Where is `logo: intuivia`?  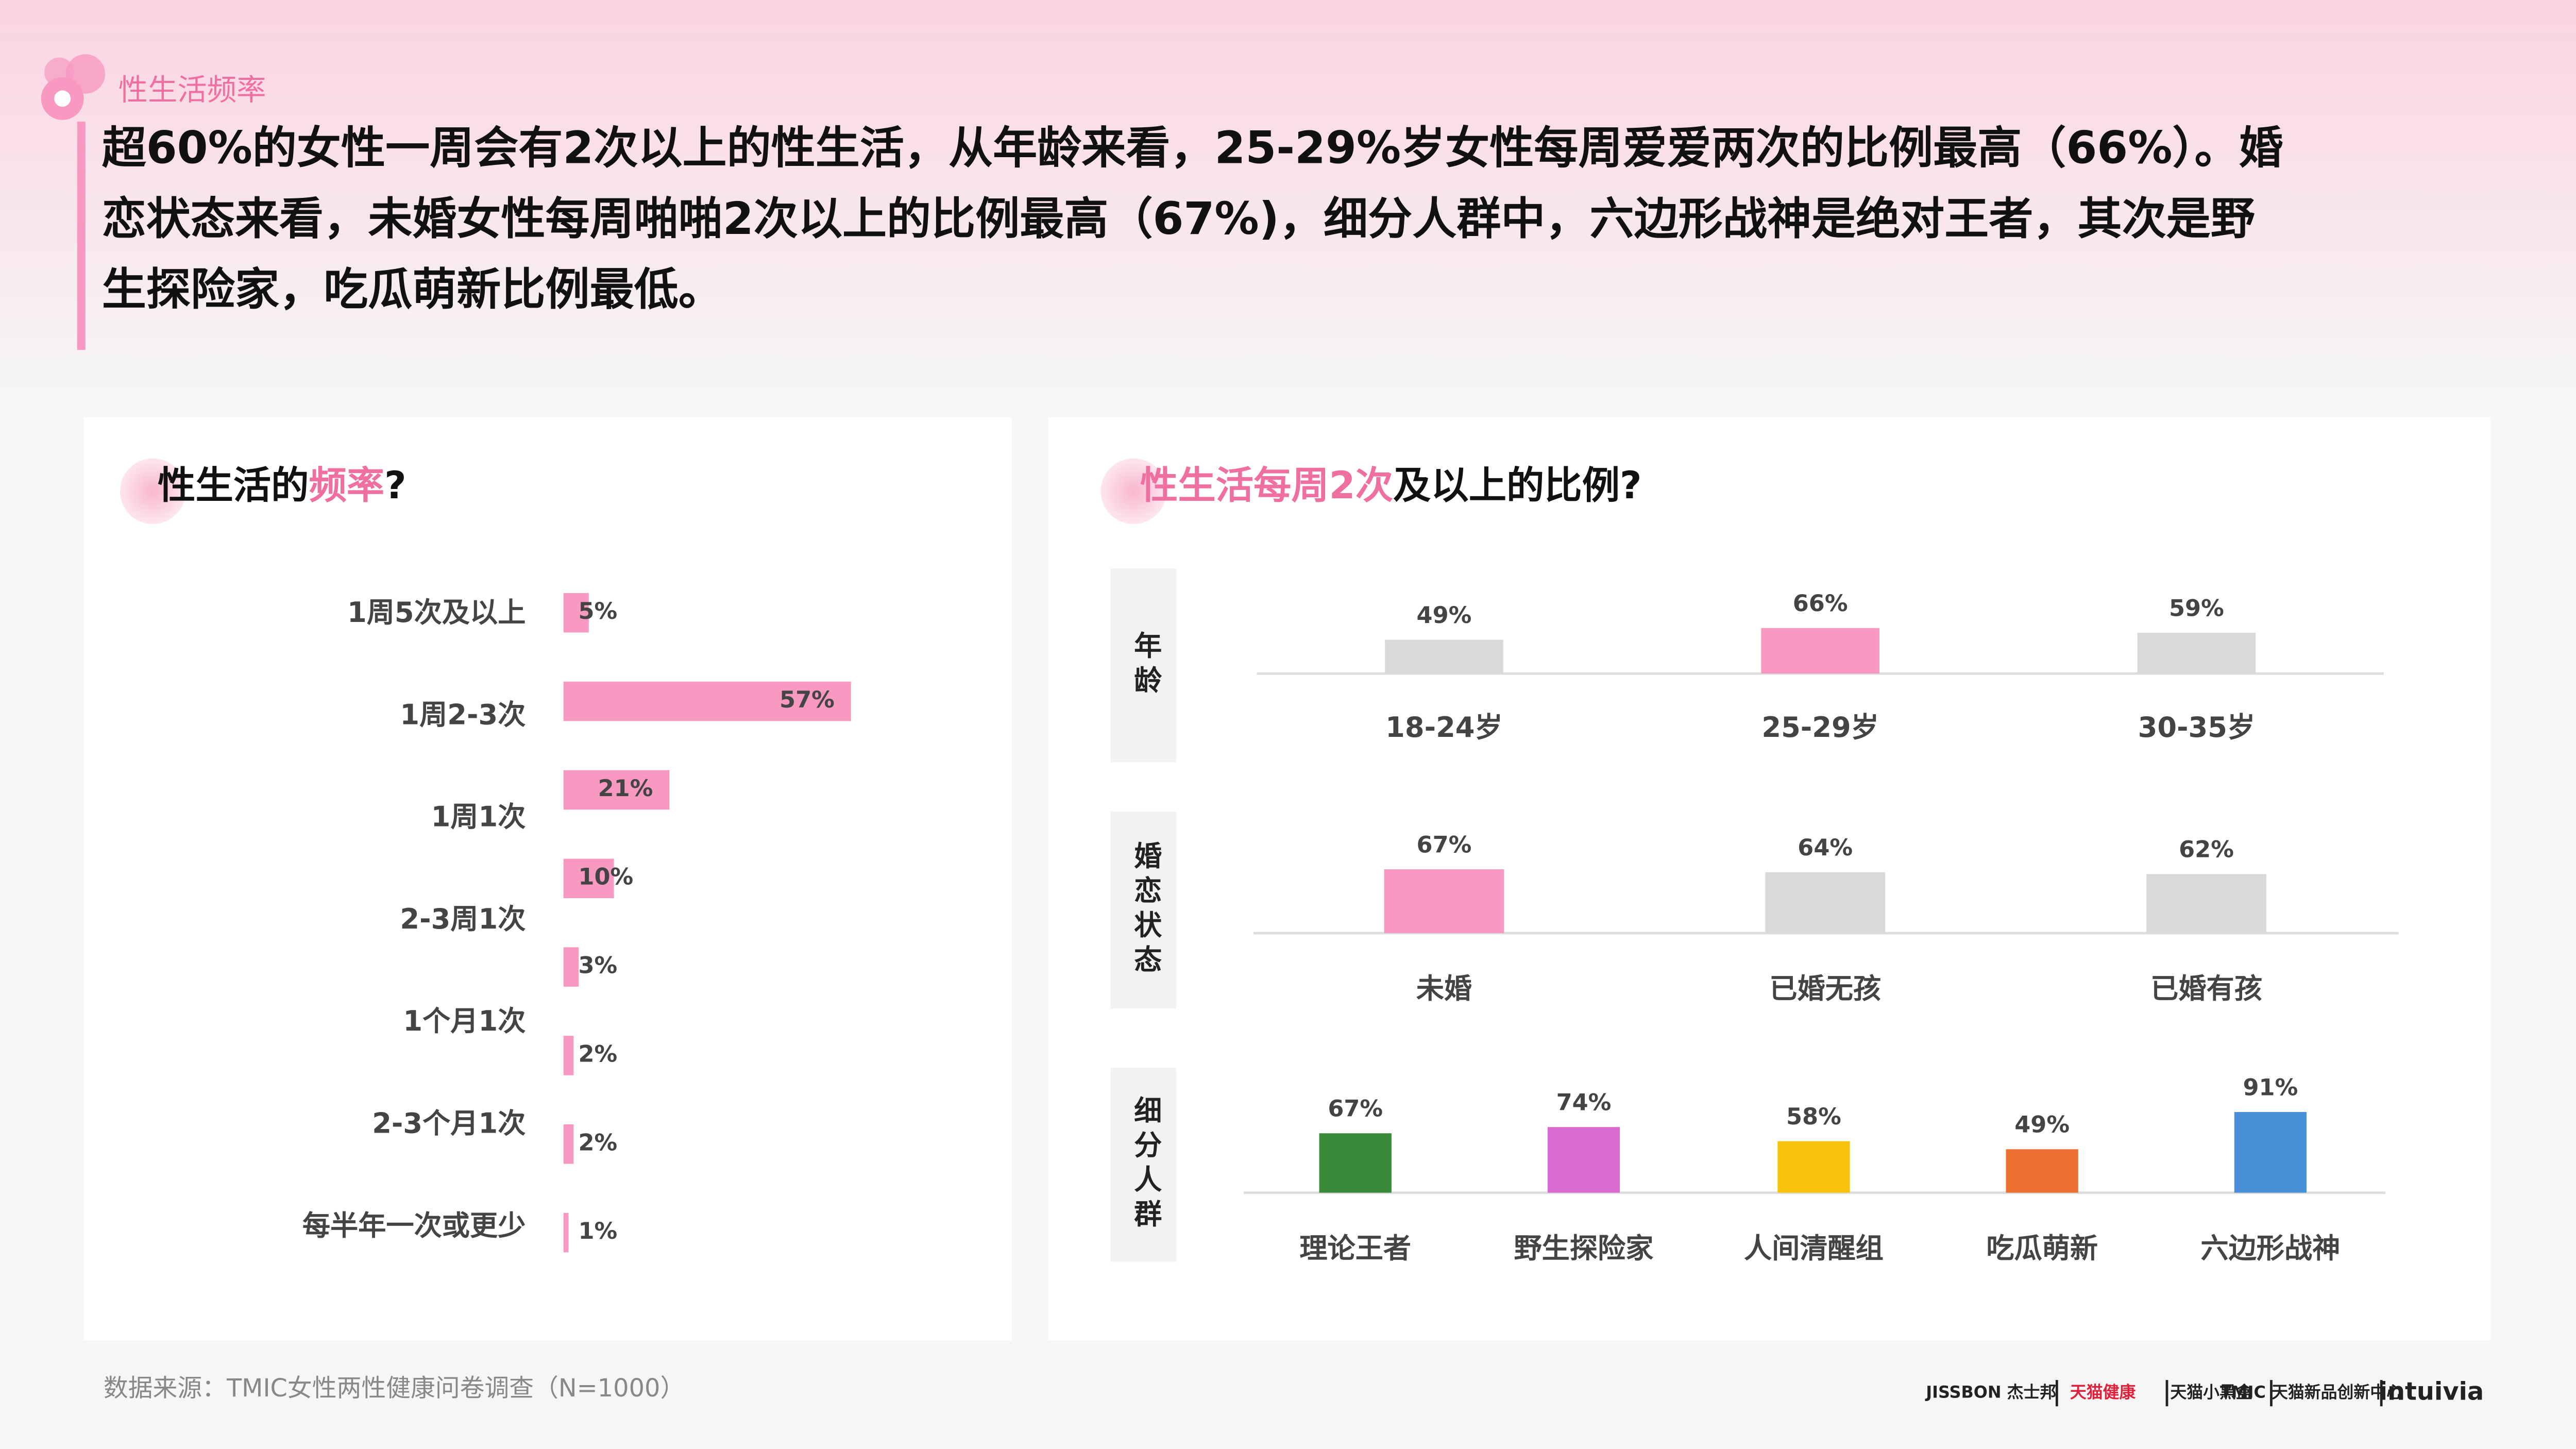
logo: intuivia is located at coordinates (2432, 1392).